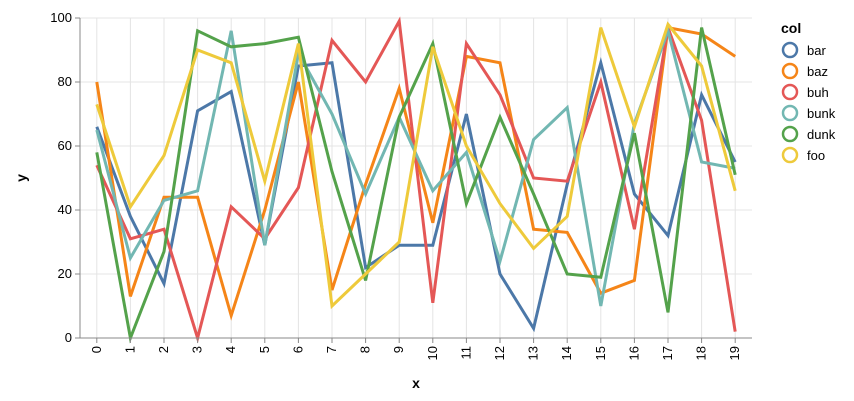  Describe the element at coordinates (264, 349) in the screenshot. I see `x-tick-label: 5` at that location.